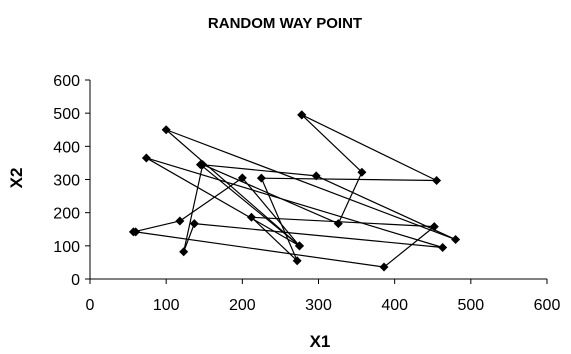 The width and height of the screenshot is (571, 354). What do you see at coordinates (318, 305) in the screenshot?
I see `x-tick-label: 300` at bounding box center [318, 305].